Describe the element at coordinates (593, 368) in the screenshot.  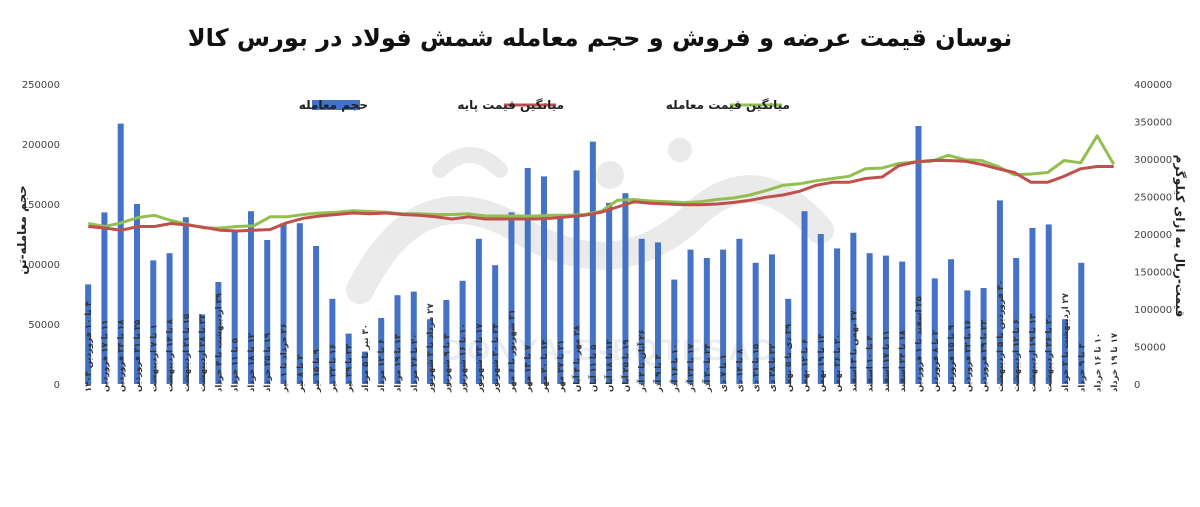
I see `x-tick-label: ۵ تا ۱۱ آبان` at that location.